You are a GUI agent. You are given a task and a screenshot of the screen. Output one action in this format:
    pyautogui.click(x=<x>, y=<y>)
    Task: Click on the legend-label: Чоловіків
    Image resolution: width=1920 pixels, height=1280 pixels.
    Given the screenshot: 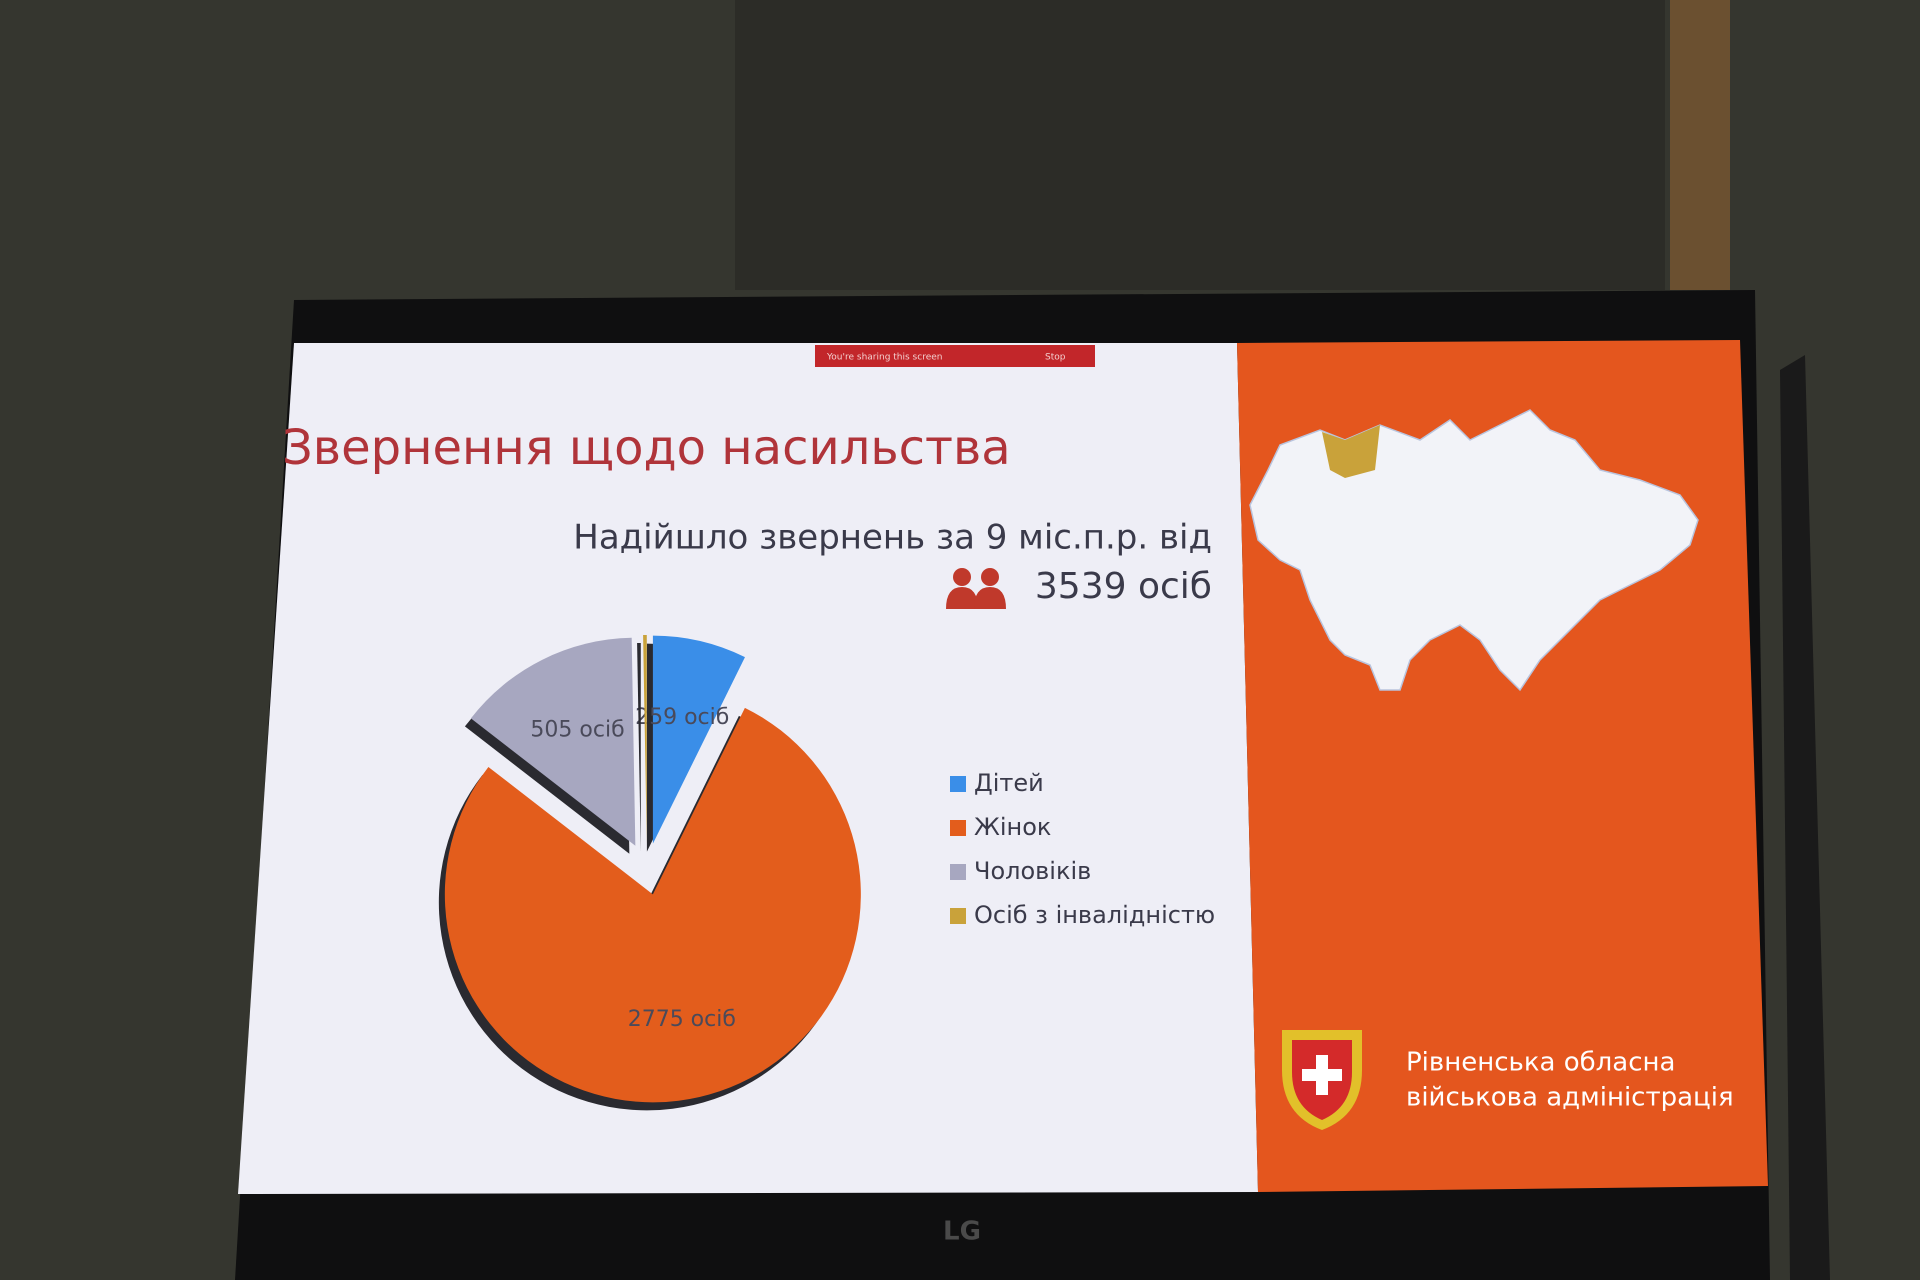 What is the action you would take?
    pyautogui.click(x=1032, y=871)
    